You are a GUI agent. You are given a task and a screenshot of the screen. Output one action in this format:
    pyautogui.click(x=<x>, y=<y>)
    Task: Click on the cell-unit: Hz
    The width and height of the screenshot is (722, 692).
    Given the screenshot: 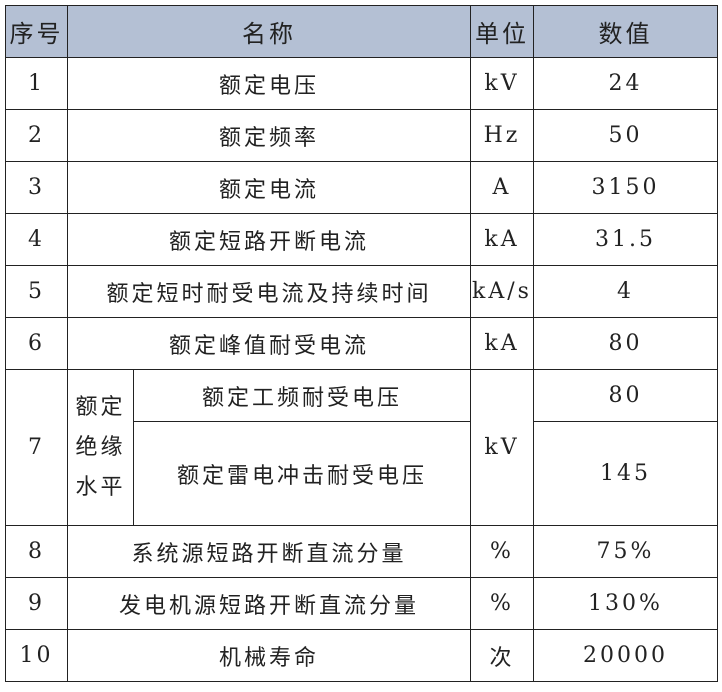 What is the action you would take?
    pyautogui.click(x=502, y=135)
    